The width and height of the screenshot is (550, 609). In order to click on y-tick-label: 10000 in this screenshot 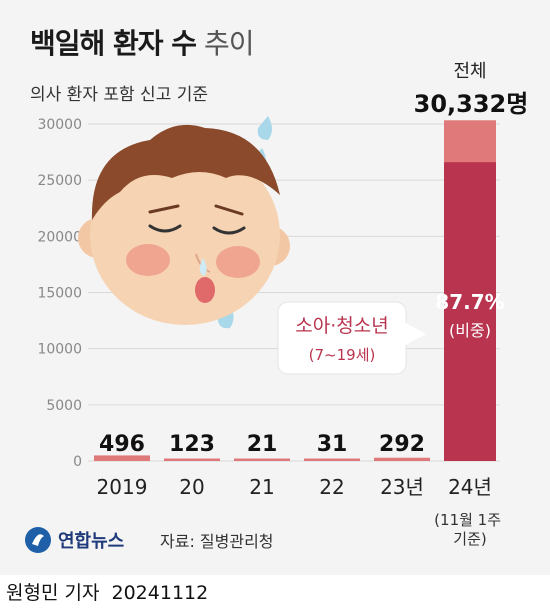, I will do `click(59, 350)`.